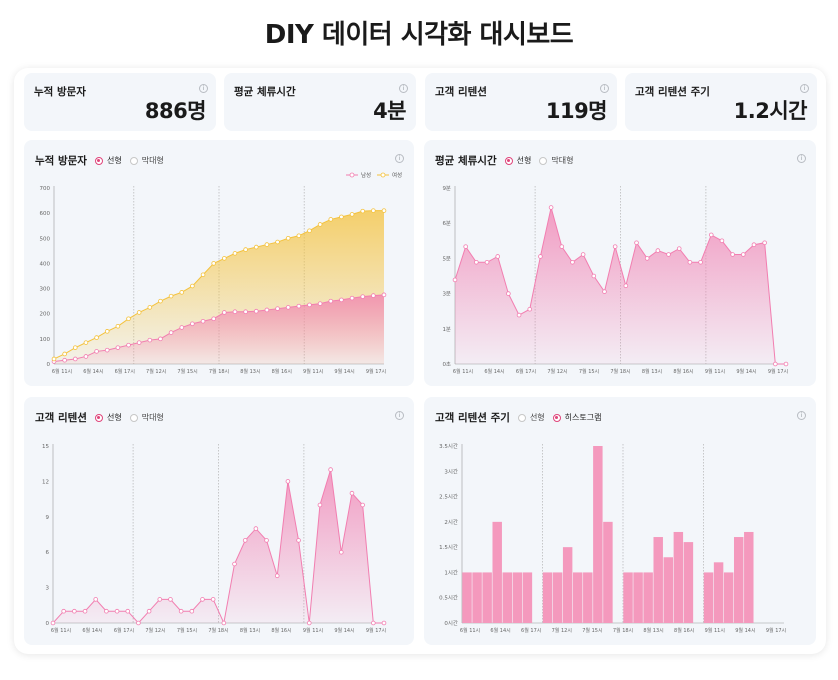 The image size is (838, 680). What do you see at coordinates (466, 161) in the screenshot?
I see `panel-title: 평균 체류시간` at bounding box center [466, 161].